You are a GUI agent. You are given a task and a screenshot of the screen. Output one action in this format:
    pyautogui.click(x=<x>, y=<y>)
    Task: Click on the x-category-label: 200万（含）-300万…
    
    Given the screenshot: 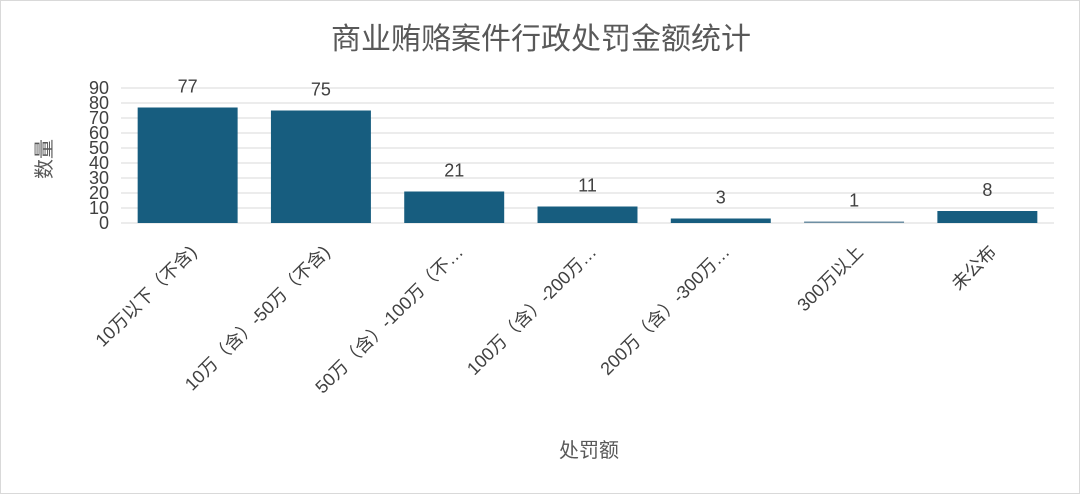 What is the action you would take?
    pyautogui.click(x=664, y=310)
    